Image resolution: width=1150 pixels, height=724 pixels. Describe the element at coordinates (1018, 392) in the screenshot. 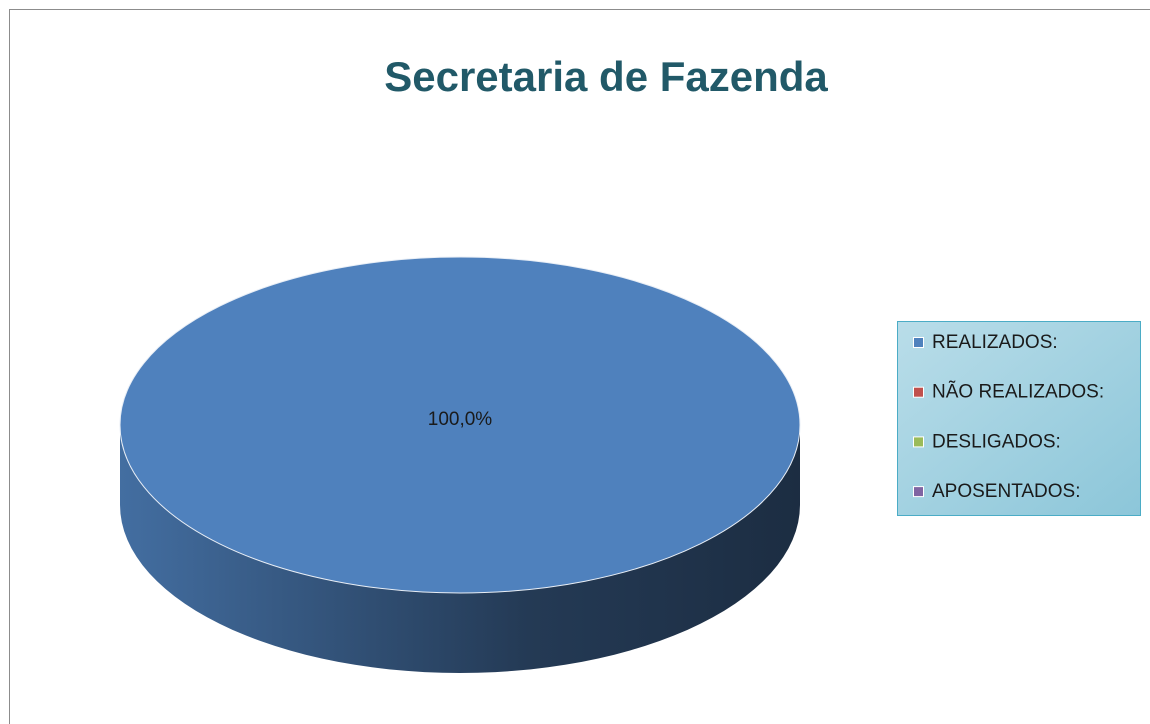

I see `legend-label: NÃO REALIZADOS:` at that location.